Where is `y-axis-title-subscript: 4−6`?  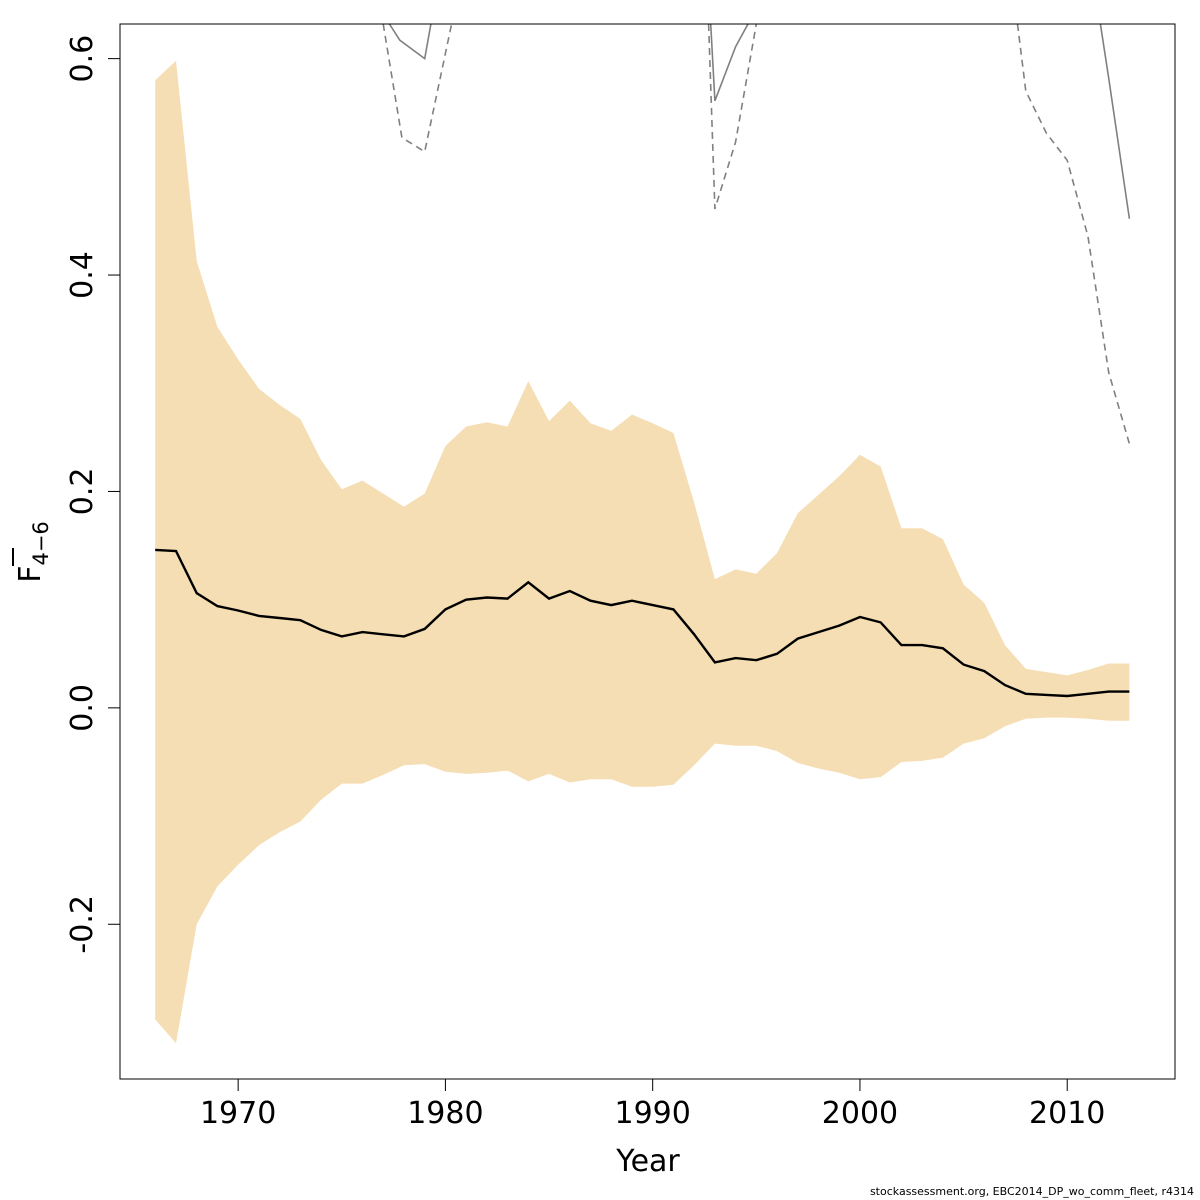 y-axis-title-subscript: 4−6 is located at coordinates (41, 543).